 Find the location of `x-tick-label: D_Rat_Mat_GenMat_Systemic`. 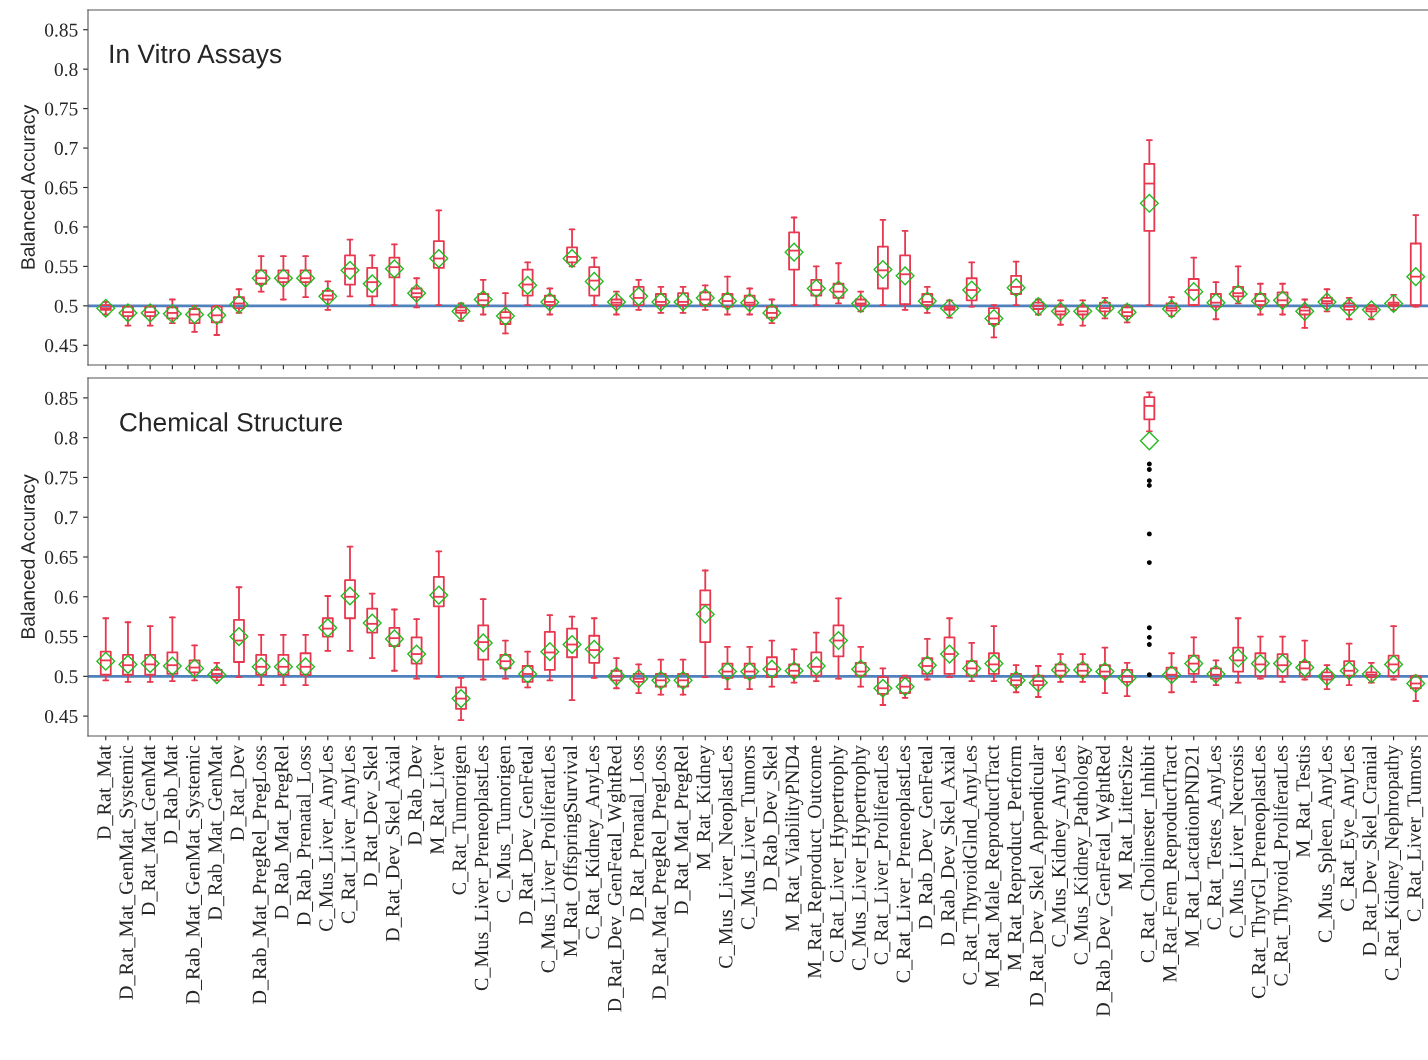

x-tick-label: D_Rat_Mat_GenMat_Systemic is located at coordinates (128, 872).